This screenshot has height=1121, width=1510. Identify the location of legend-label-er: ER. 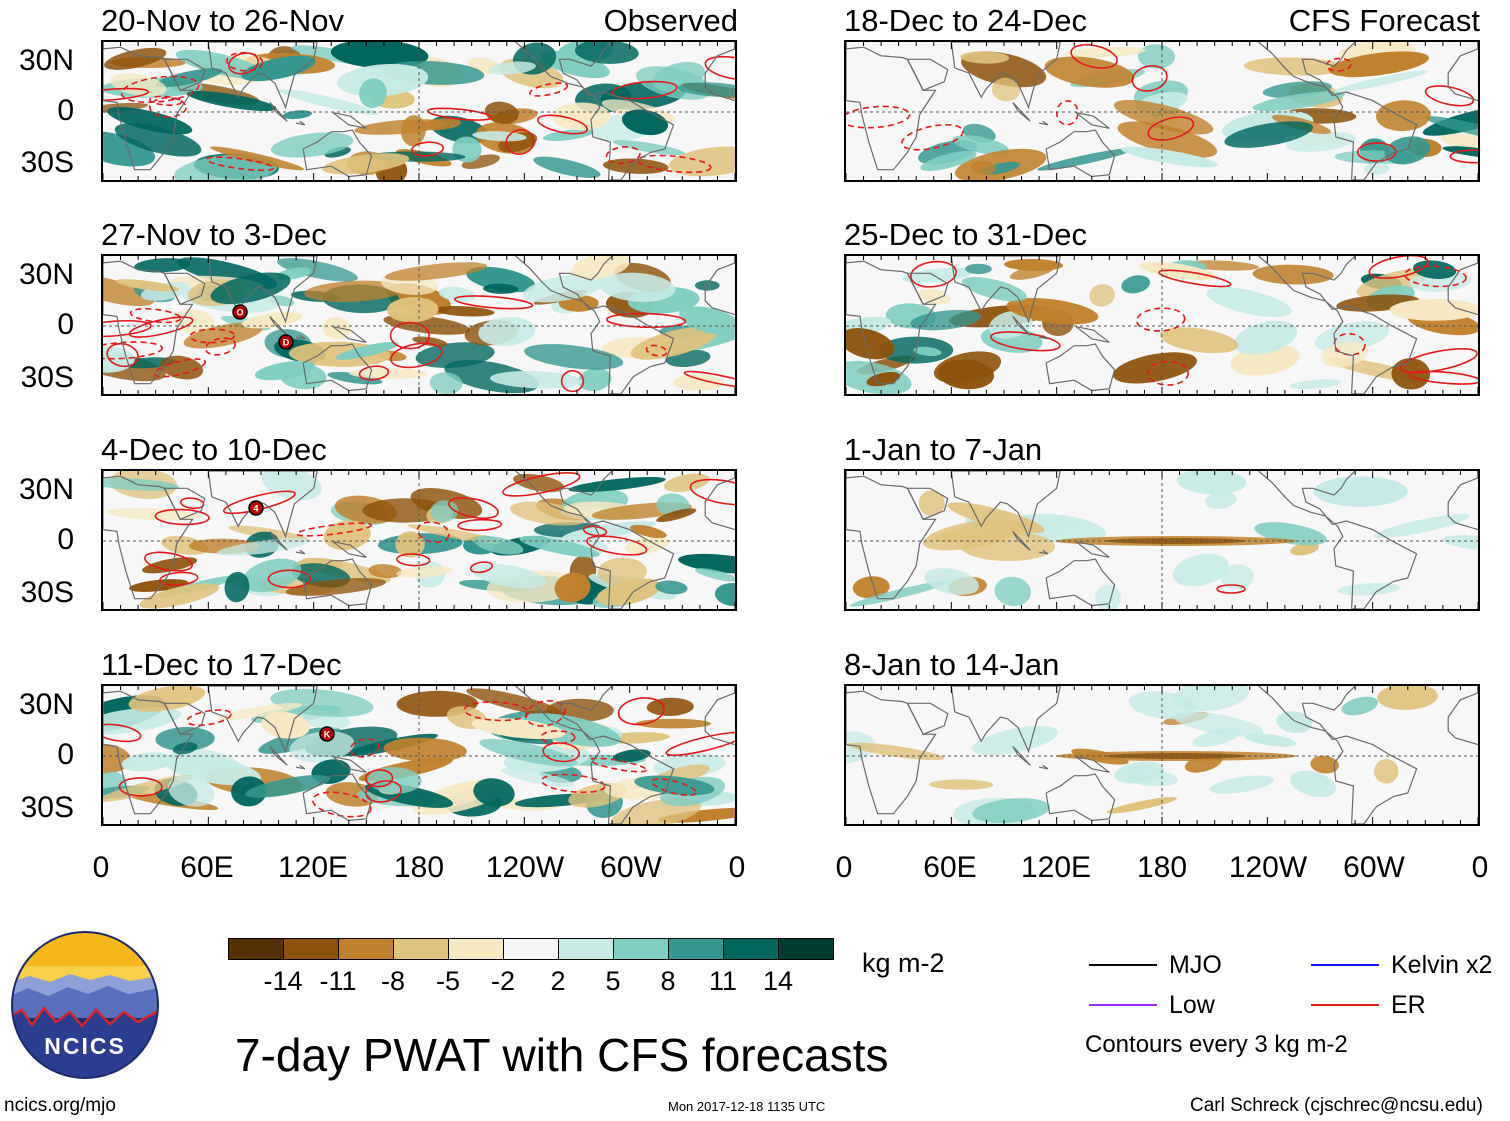
(1408, 1005).